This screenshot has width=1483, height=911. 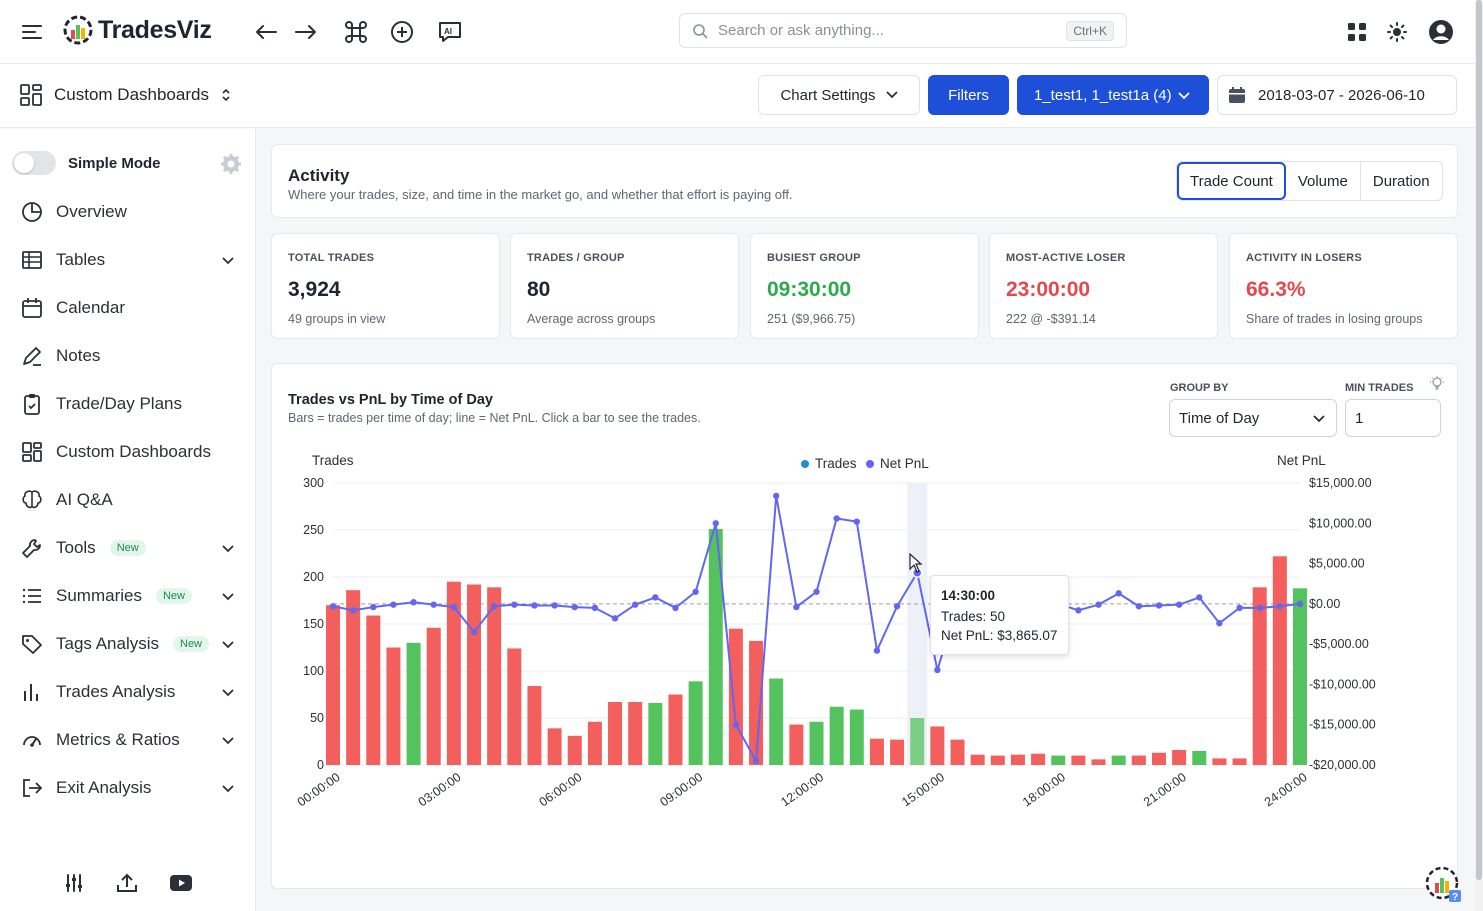 I want to click on forward-arrow-icon, so click(x=306, y=32).